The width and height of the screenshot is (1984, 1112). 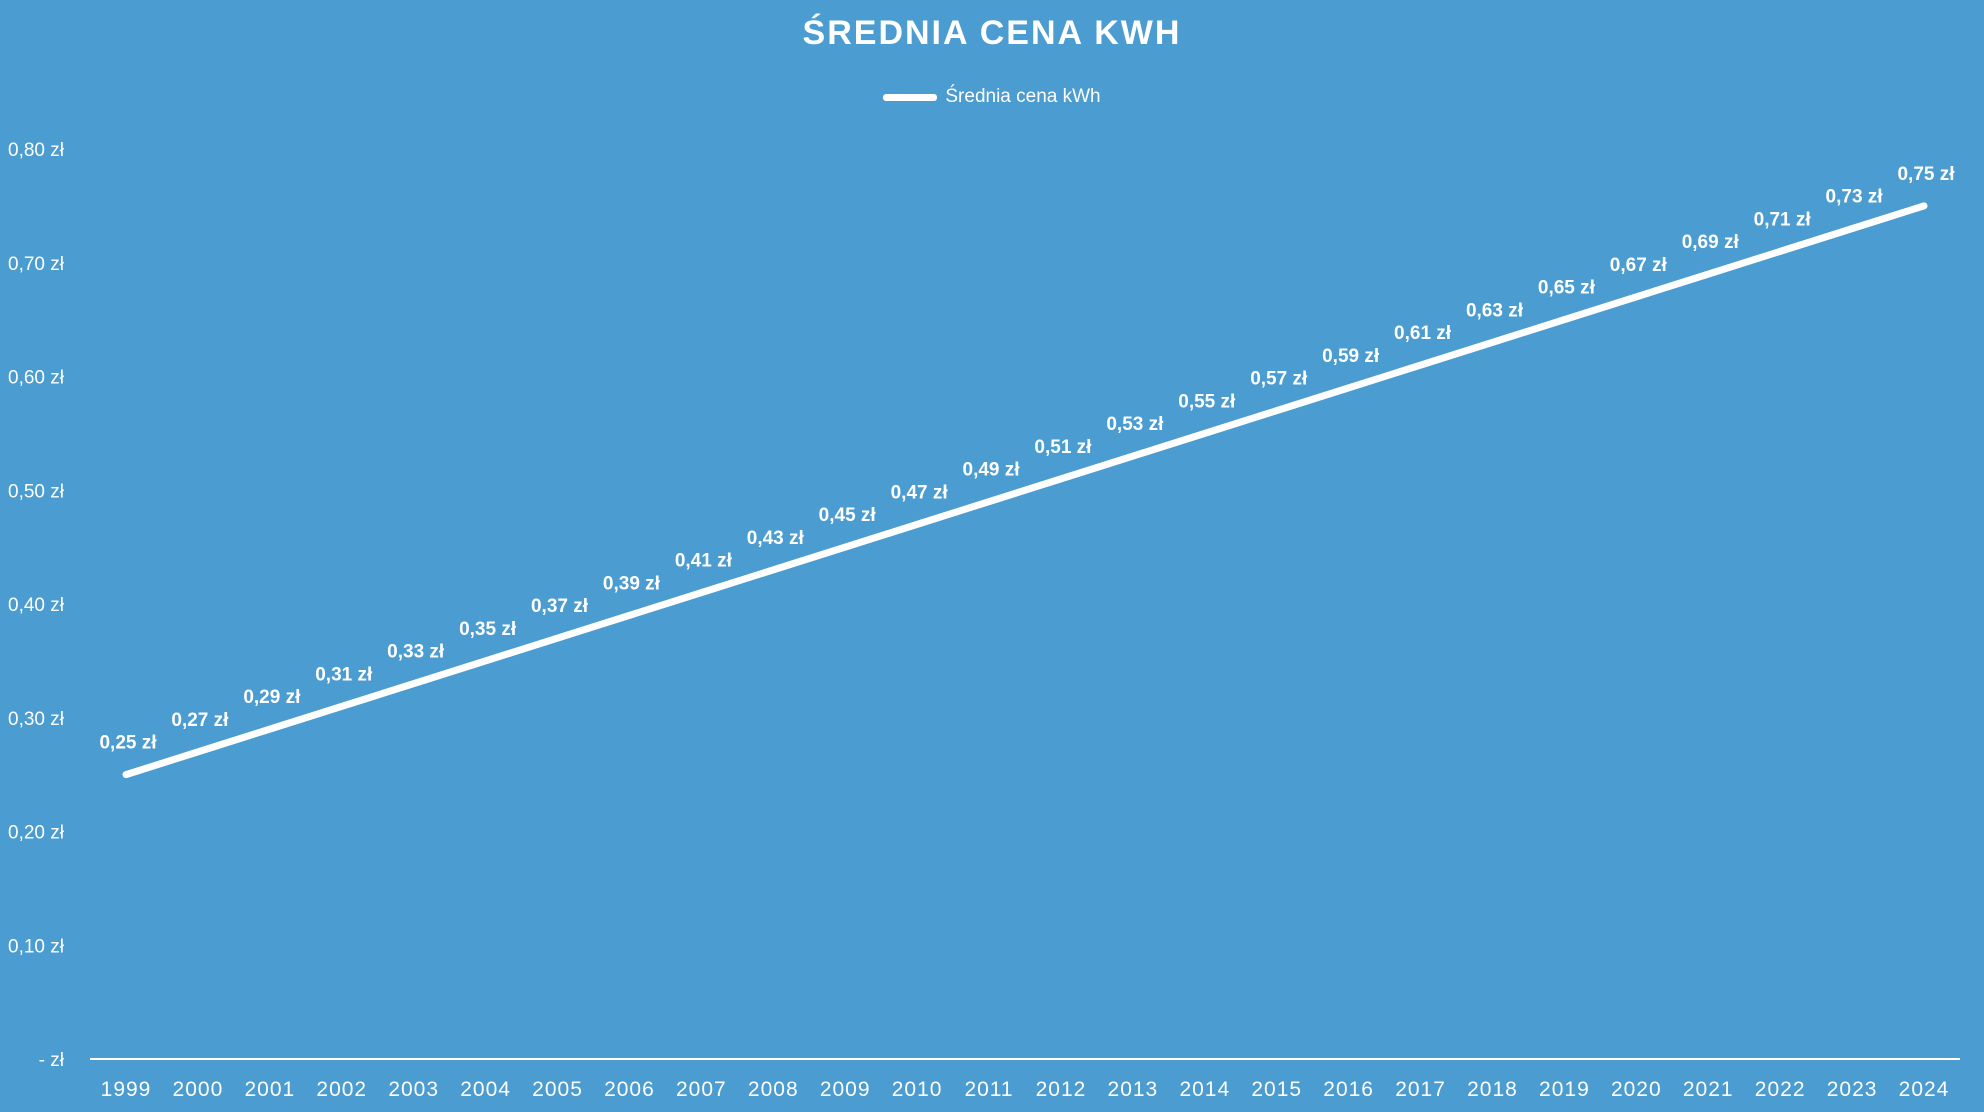 What do you see at coordinates (1780, 1089) in the screenshot?
I see `x-tick-label: 2022` at bounding box center [1780, 1089].